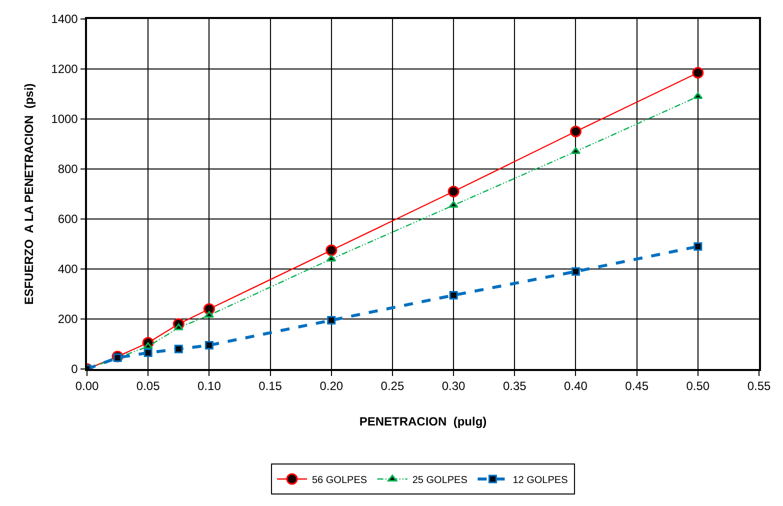 The width and height of the screenshot is (783, 506). I want to click on x-tick-label: 0.25, so click(392, 386).